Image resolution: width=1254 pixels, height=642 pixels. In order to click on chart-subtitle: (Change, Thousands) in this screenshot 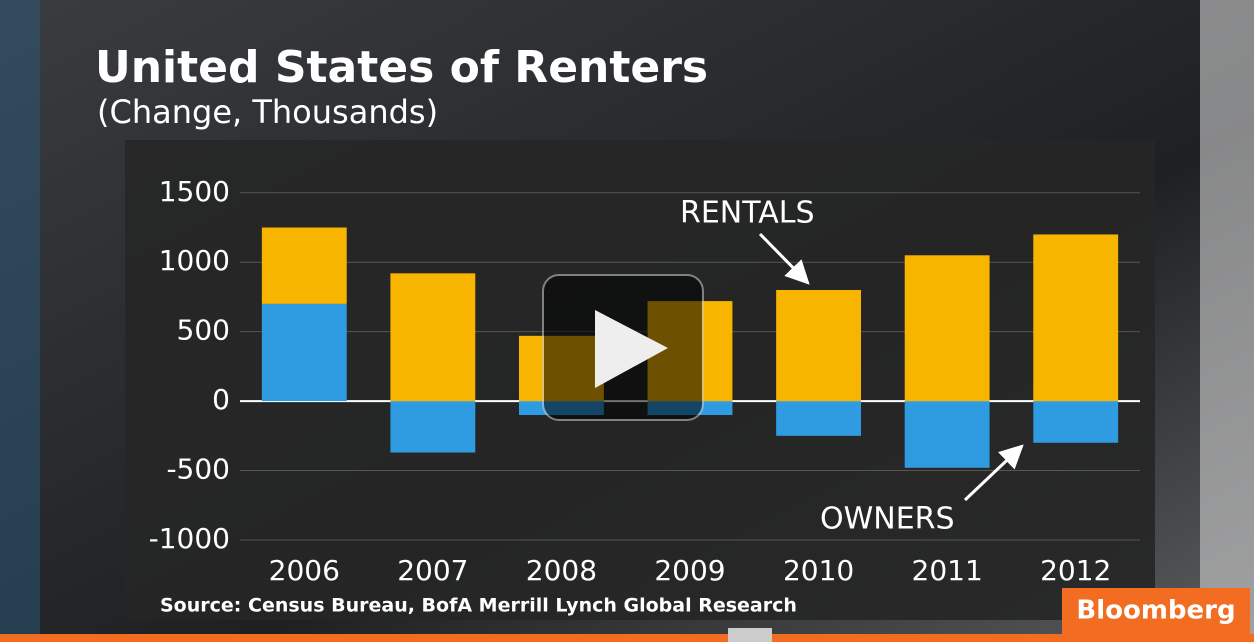, I will do `click(267, 112)`.